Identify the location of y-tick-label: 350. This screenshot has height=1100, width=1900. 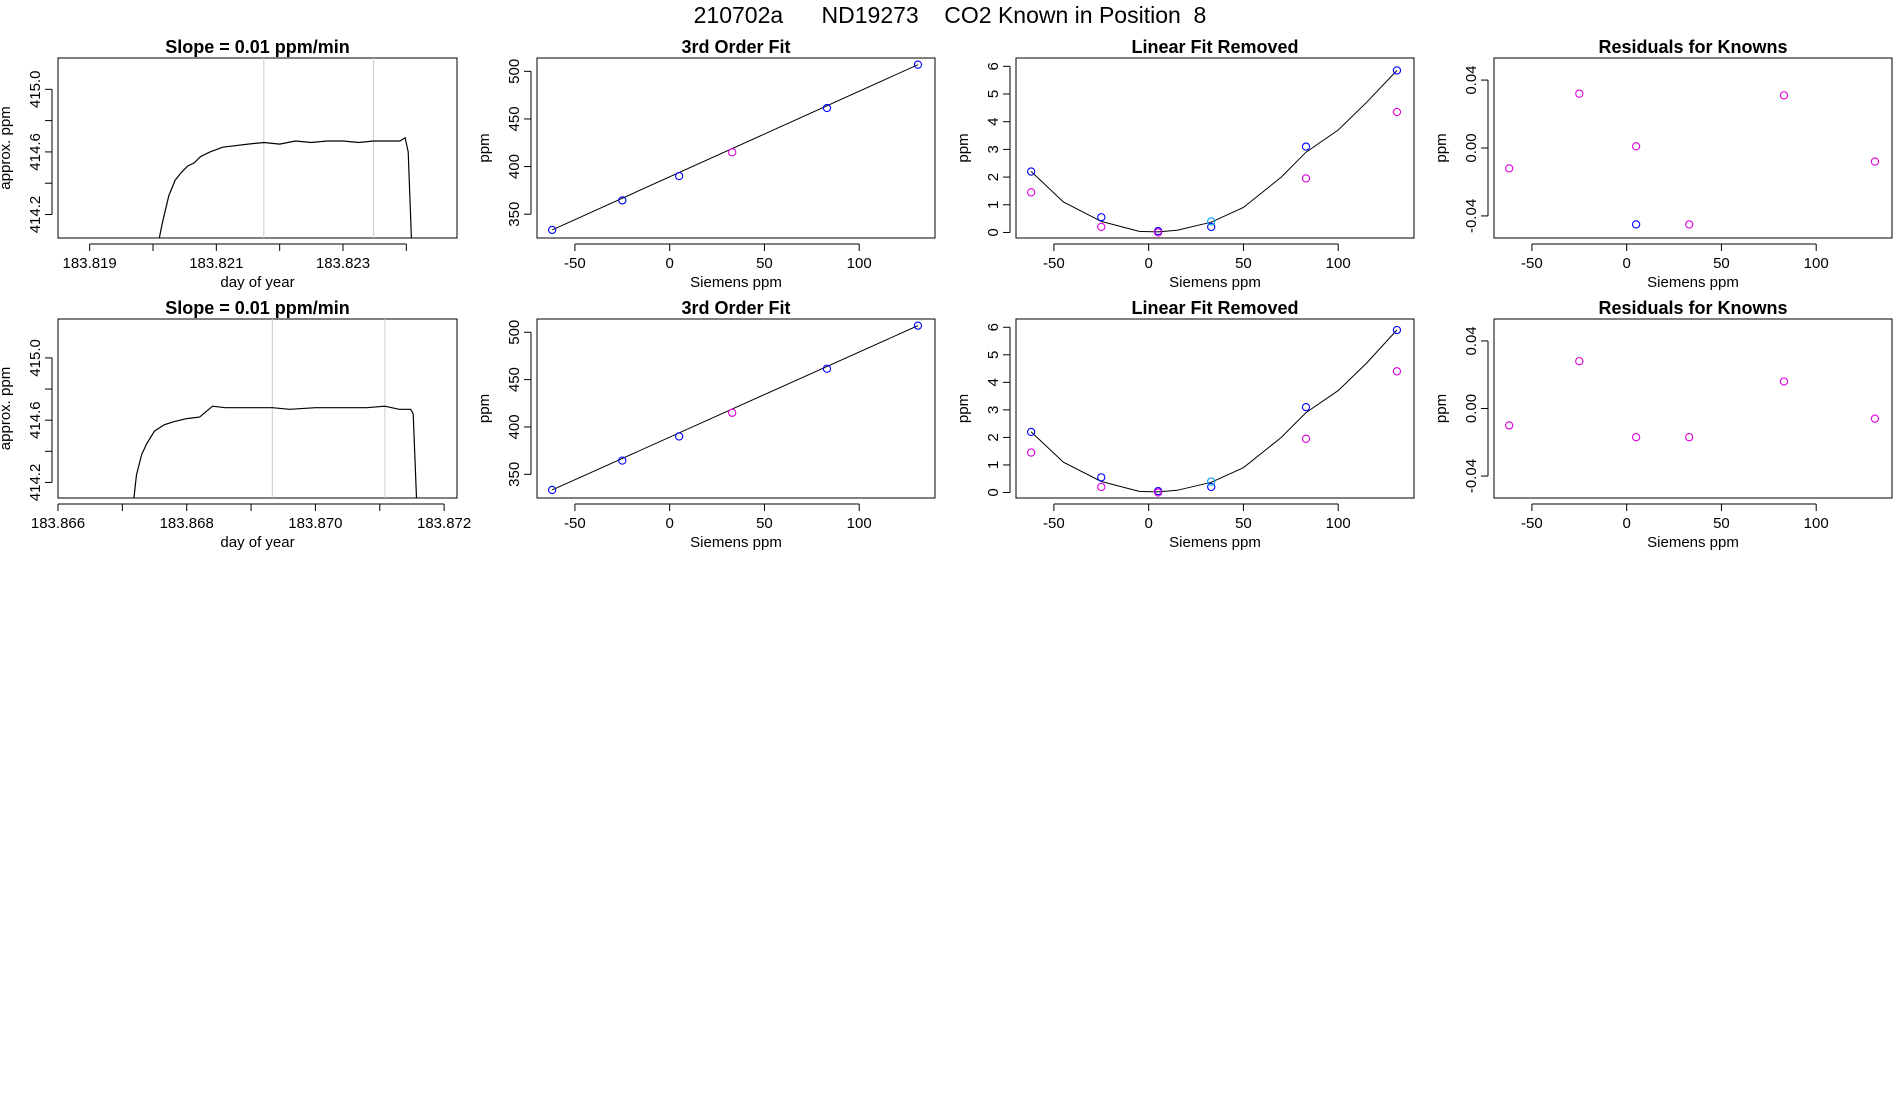
(514, 214).